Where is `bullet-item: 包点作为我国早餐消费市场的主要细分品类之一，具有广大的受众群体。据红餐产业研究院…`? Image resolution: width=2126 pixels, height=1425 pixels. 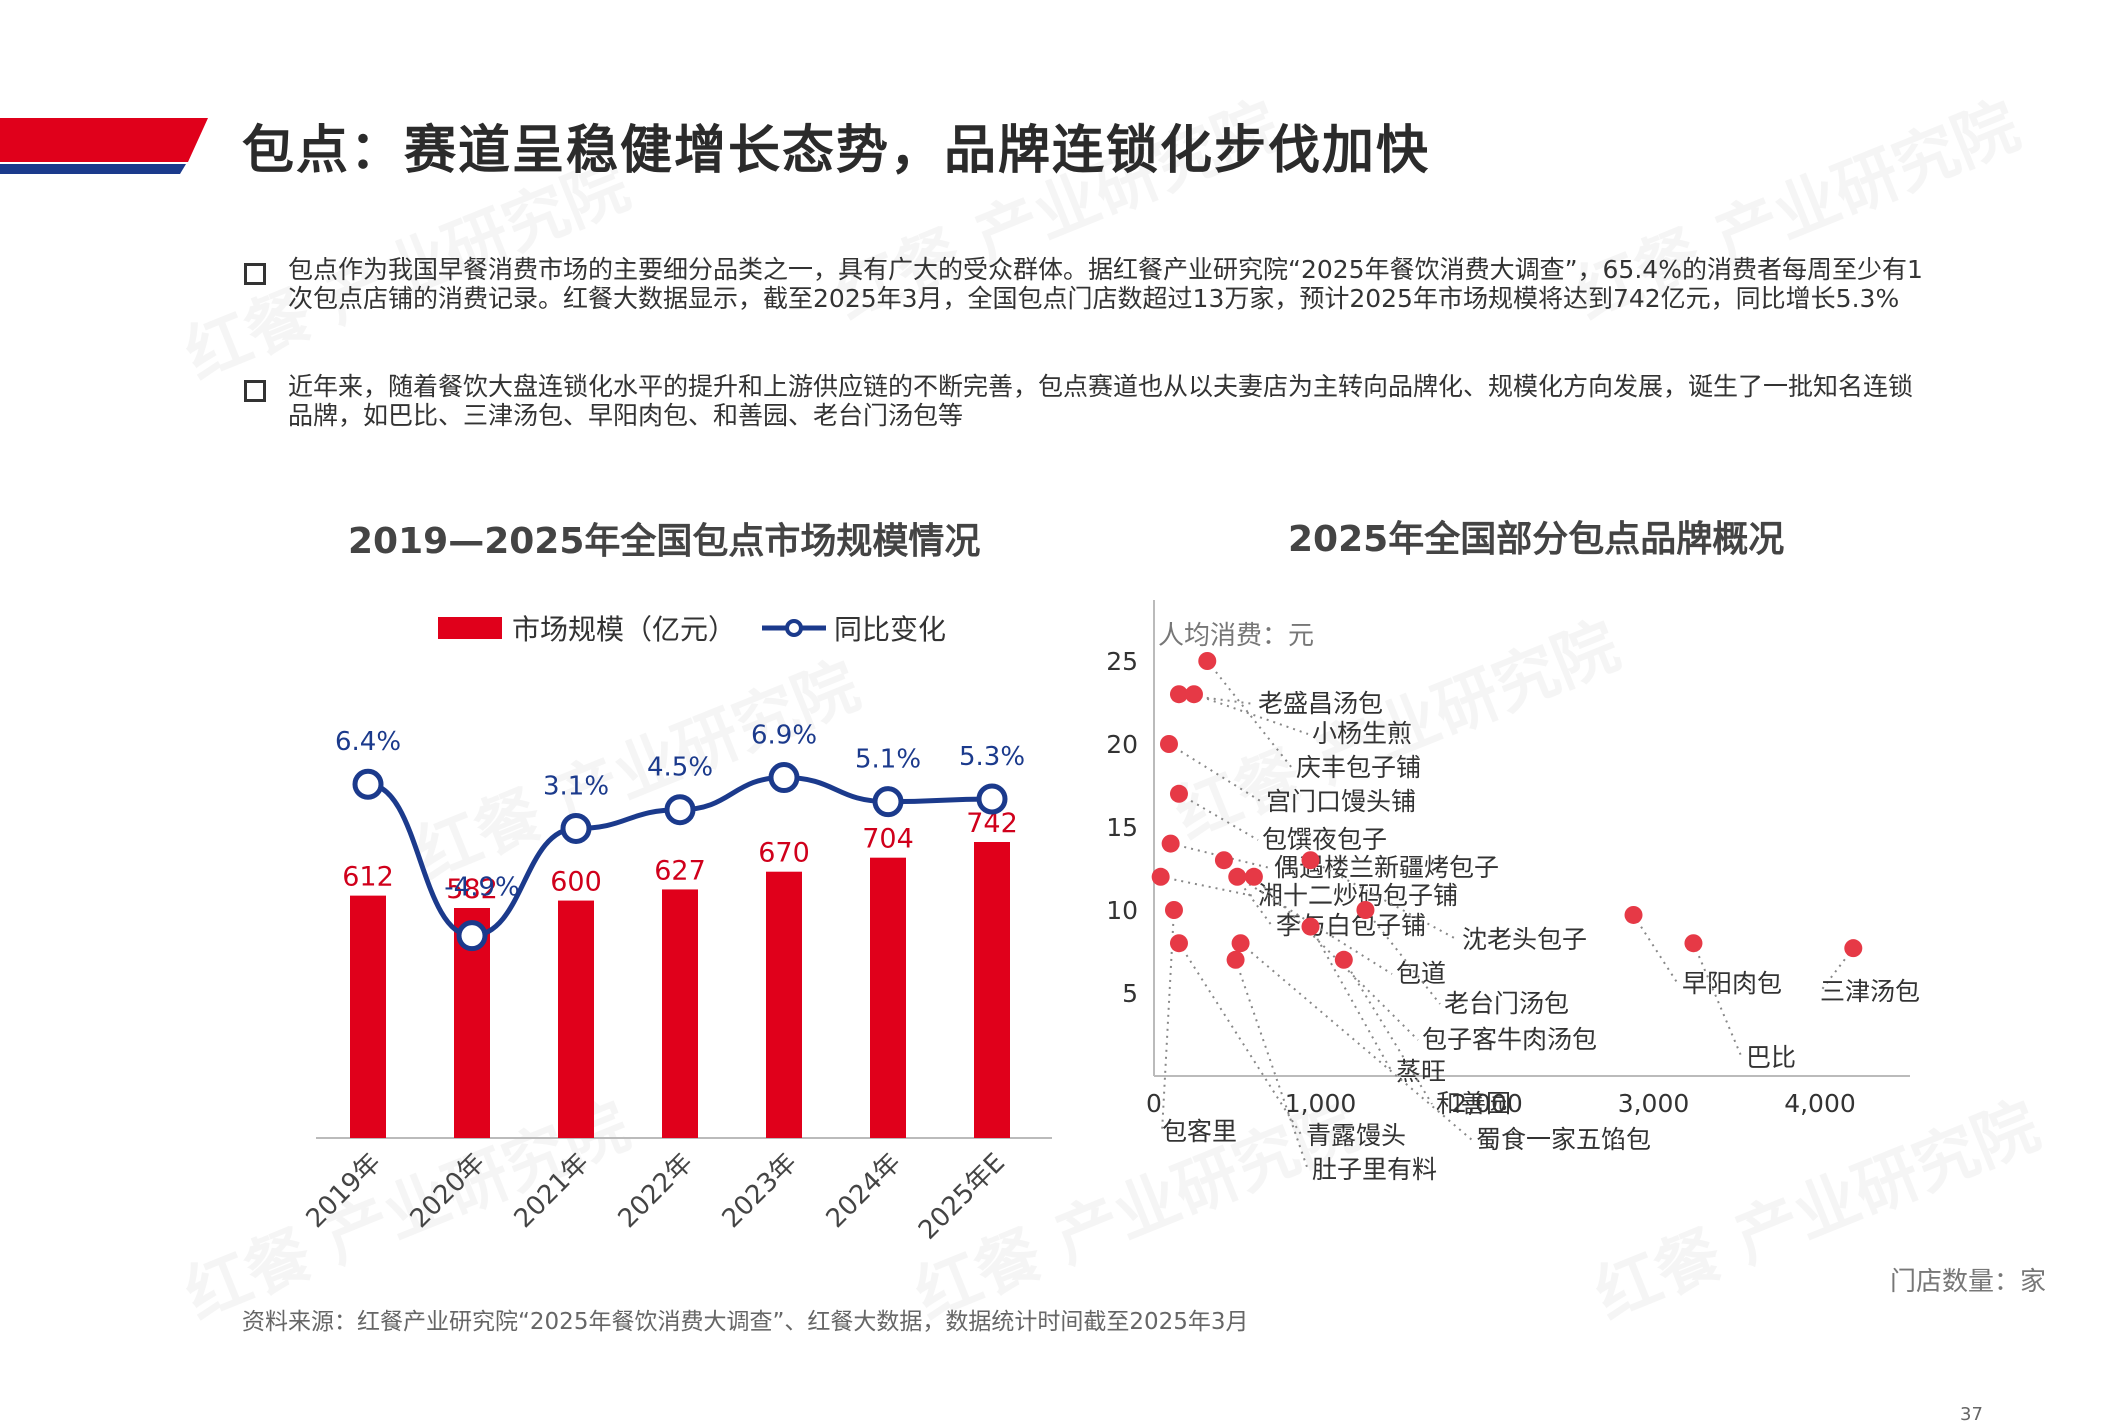
bullet-item: 包点作为我国早餐消费市场的主要细分品类之一，具有广大的受众群体。据红餐产业研究院… is located at coordinates (1084, 284).